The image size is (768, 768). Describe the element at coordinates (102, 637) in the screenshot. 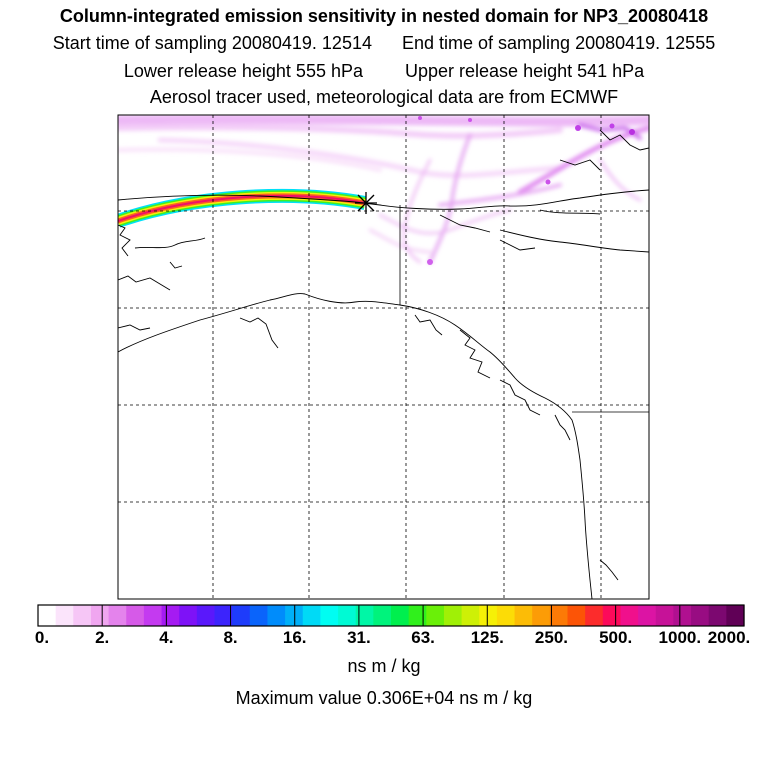

I see `colorbar-tick-label: 2.` at that location.